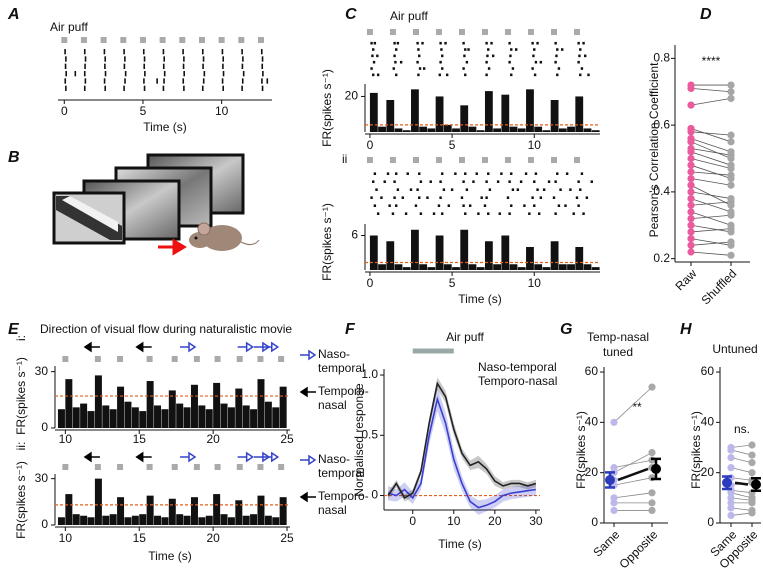  I want to click on legend-arrow, so click(308, 355).